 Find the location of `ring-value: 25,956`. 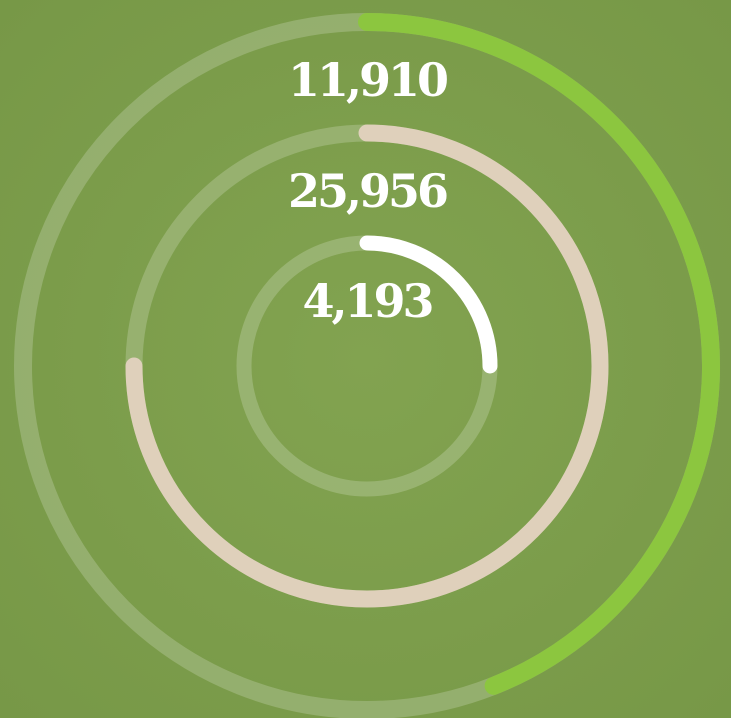

ring-value: 25,956 is located at coordinates (367, 191).